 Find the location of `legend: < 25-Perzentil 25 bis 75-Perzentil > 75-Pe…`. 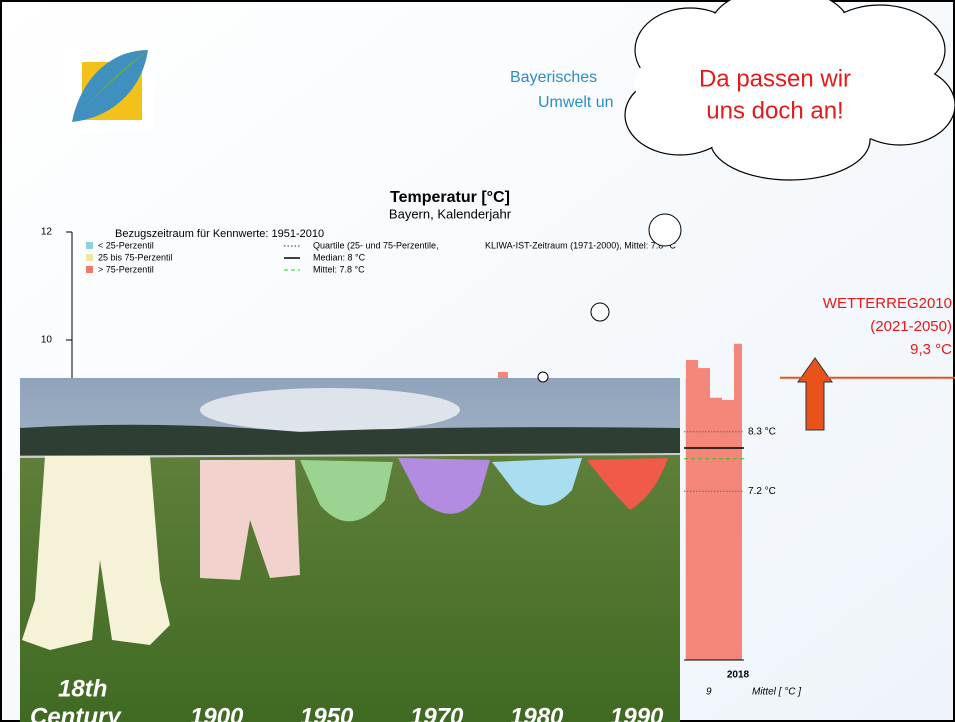

legend: < 25-Perzentil 25 bis 75-Perzentil > 75-Pe… is located at coordinates (129, 257).